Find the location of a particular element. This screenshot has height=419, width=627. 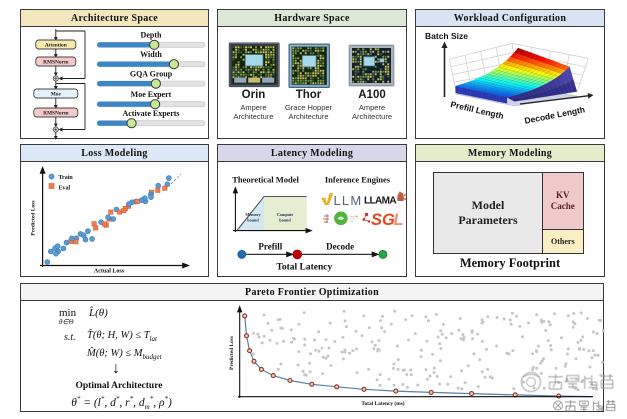

svg-text: Moe Expert is located at coordinates (151, 94).